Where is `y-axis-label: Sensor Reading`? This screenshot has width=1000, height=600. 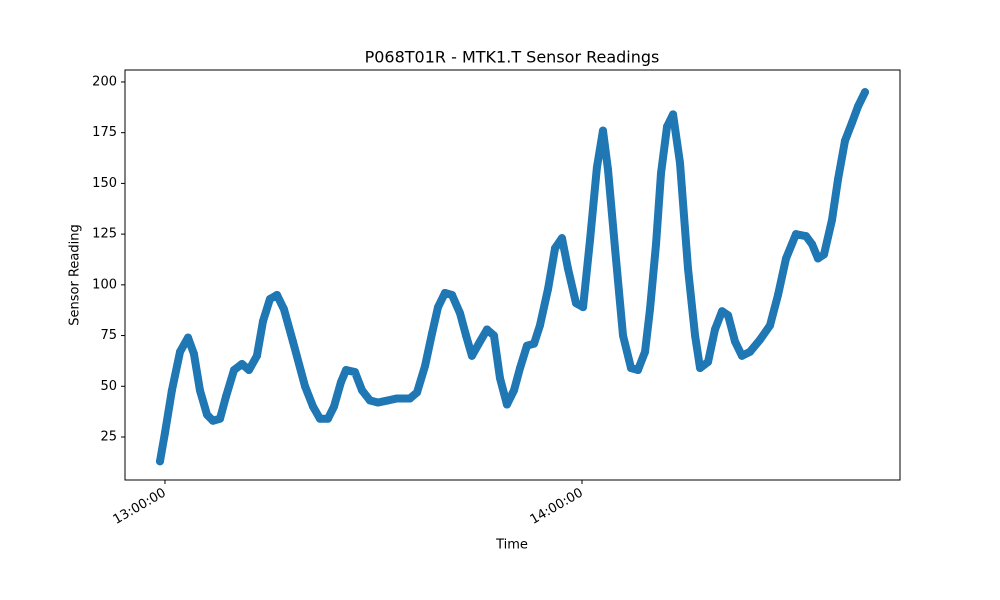 y-axis-label: Sensor Reading is located at coordinates (75, 274).